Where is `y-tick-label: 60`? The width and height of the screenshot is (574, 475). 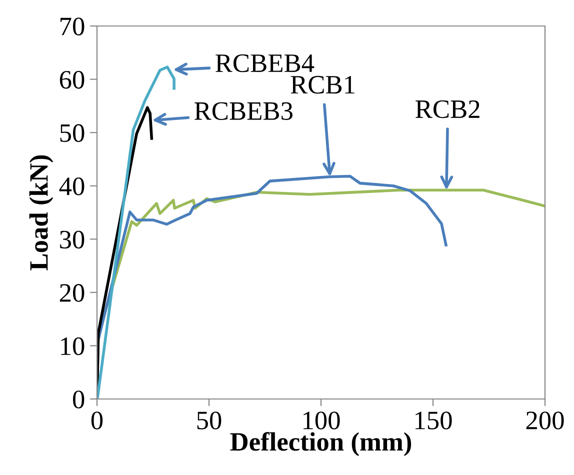
y-tick-label: 60 is located at coordinates (72, 79).